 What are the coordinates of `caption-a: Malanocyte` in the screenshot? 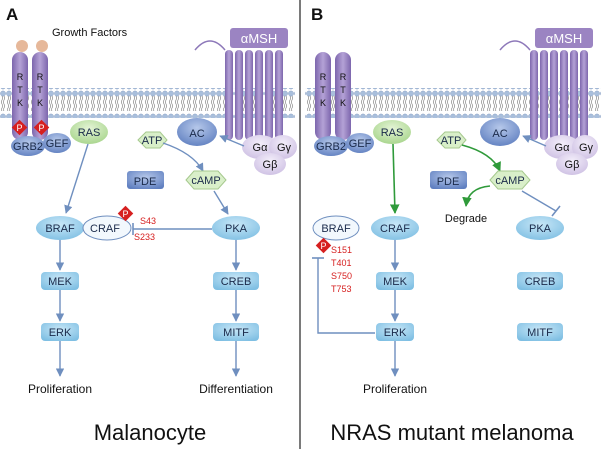 It's located at (150, 432).